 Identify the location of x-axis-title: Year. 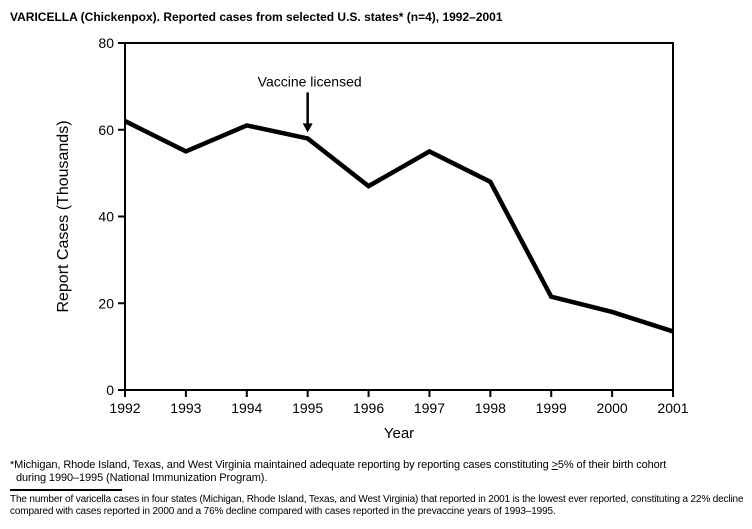
(399, 433).